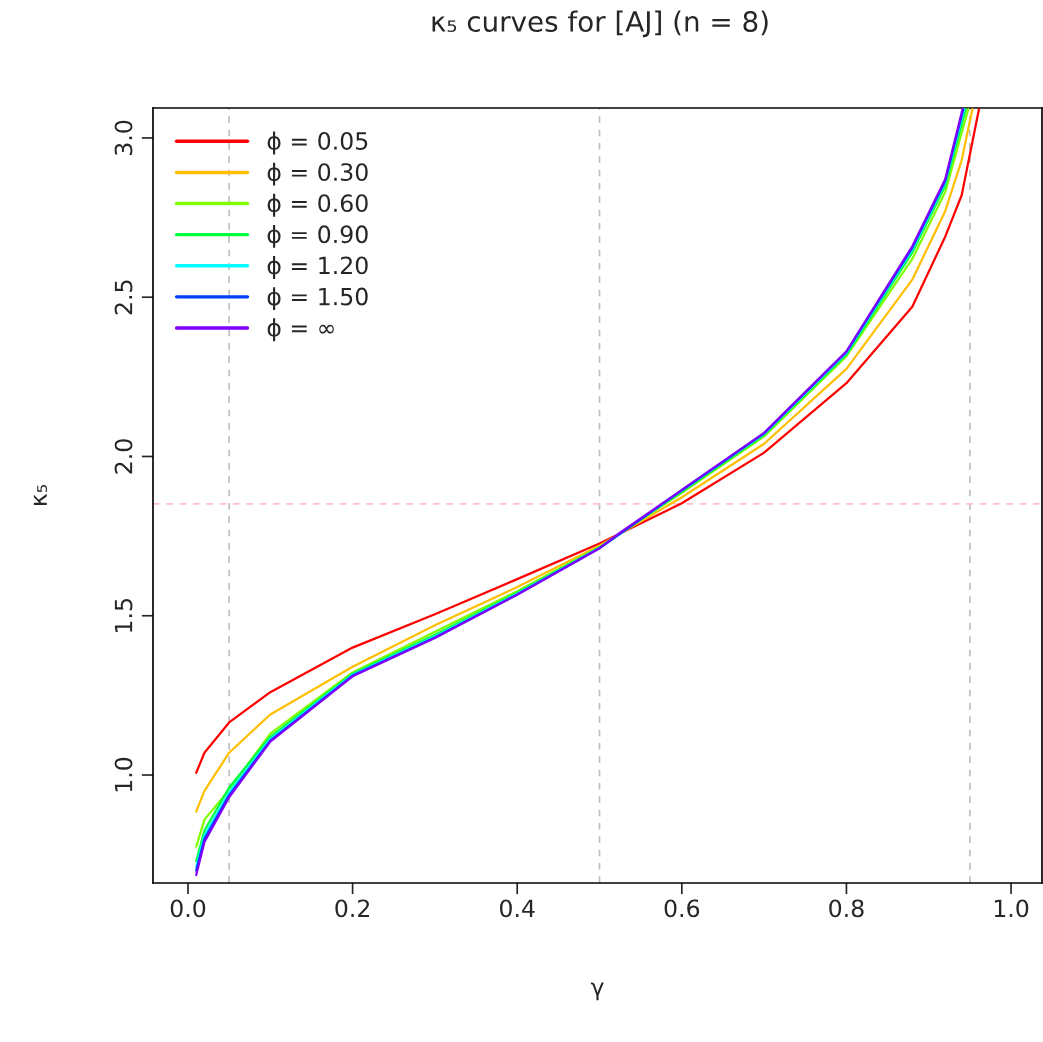 The width and height of the screenshot is (1043, 1042). What do you see at coordinates (317, 267) in the screenshot?
I see `legend-label: ϕ = 1.20` at bounding box center [317, 267].